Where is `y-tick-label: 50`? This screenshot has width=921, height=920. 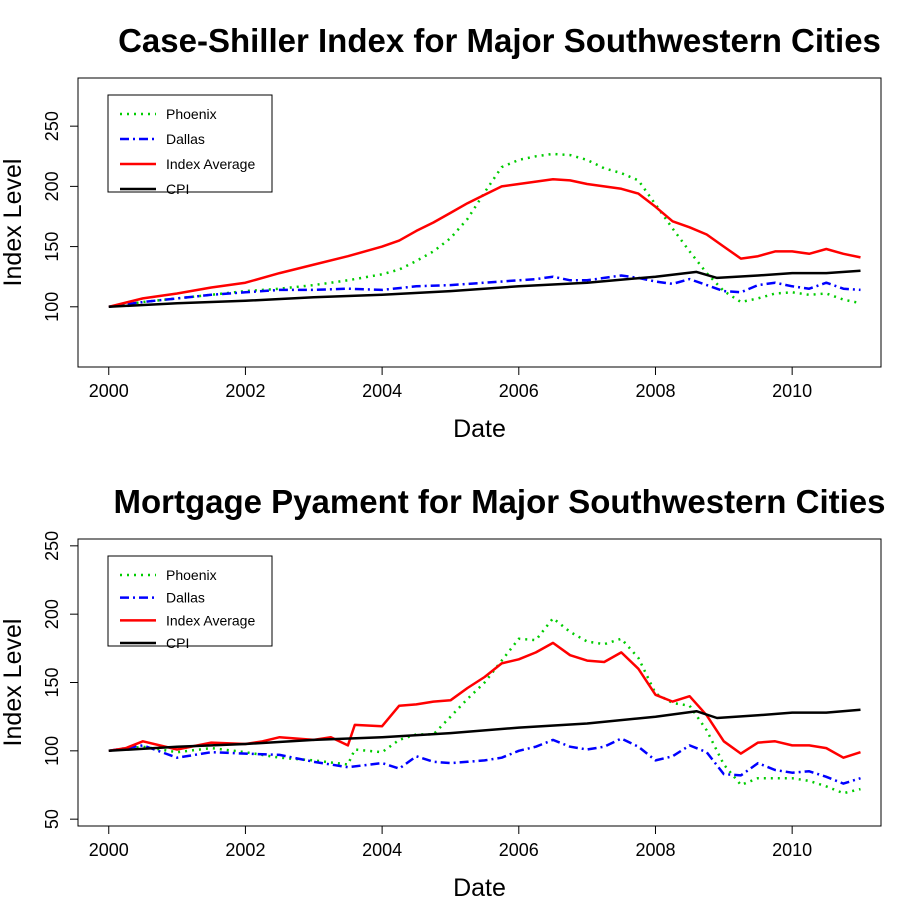
y-tick-label: 50 is located at coordinates (52, 819).